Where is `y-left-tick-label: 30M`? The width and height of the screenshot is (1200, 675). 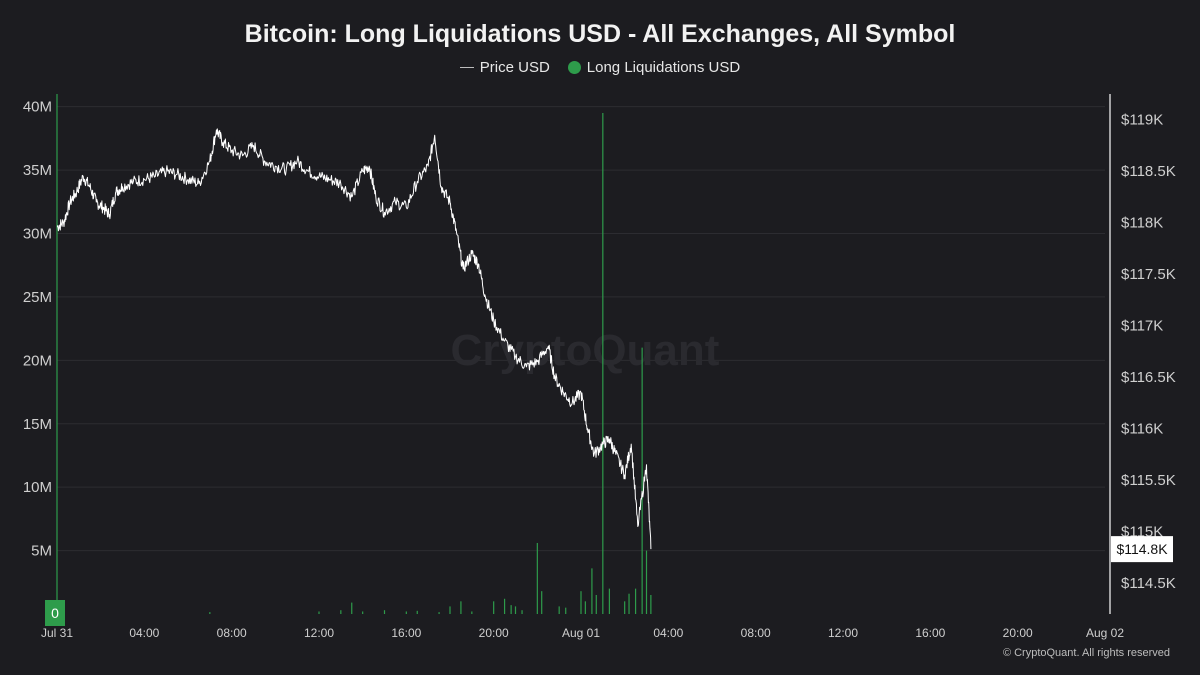 y-left-tick-label: 30M is located at coordinates (37, 234).